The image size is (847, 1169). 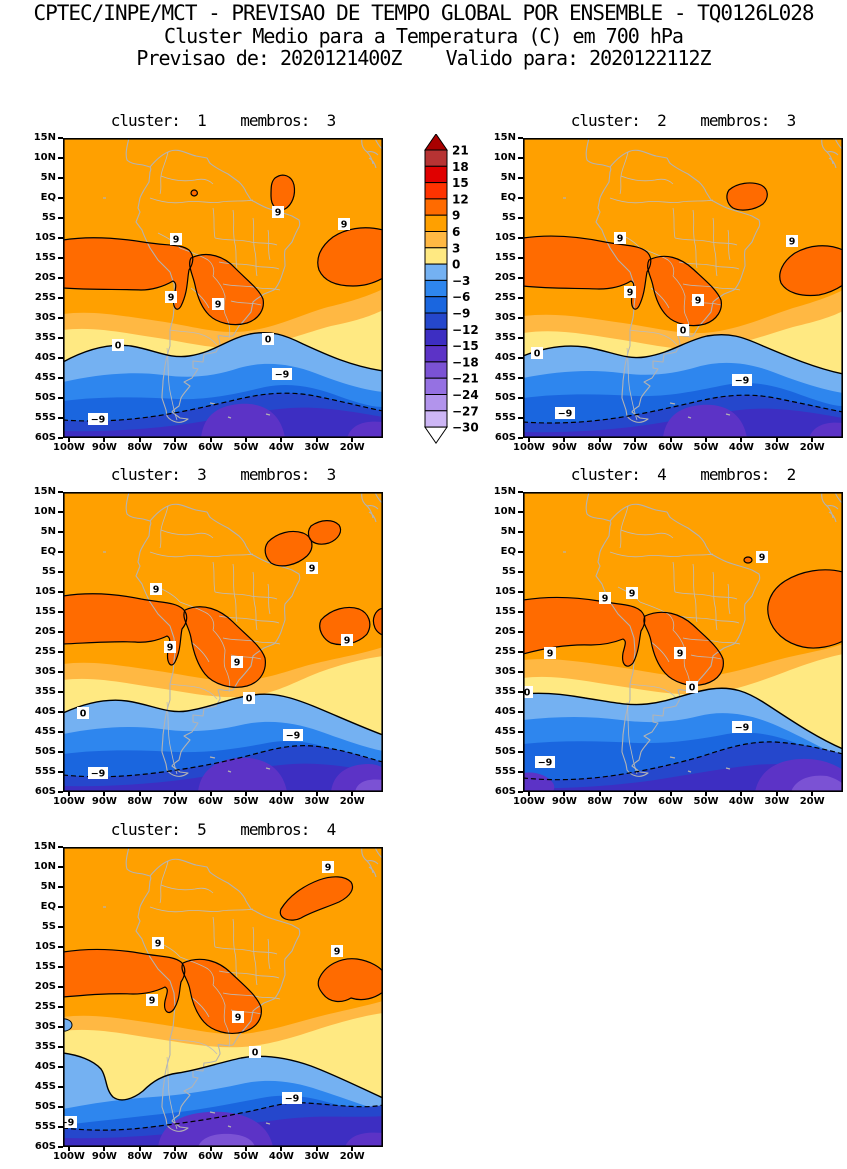 What do you see at coordinates (505, 237) in the screenshot?
I see `lat-label: 10S` at bounding box center [505, 237].